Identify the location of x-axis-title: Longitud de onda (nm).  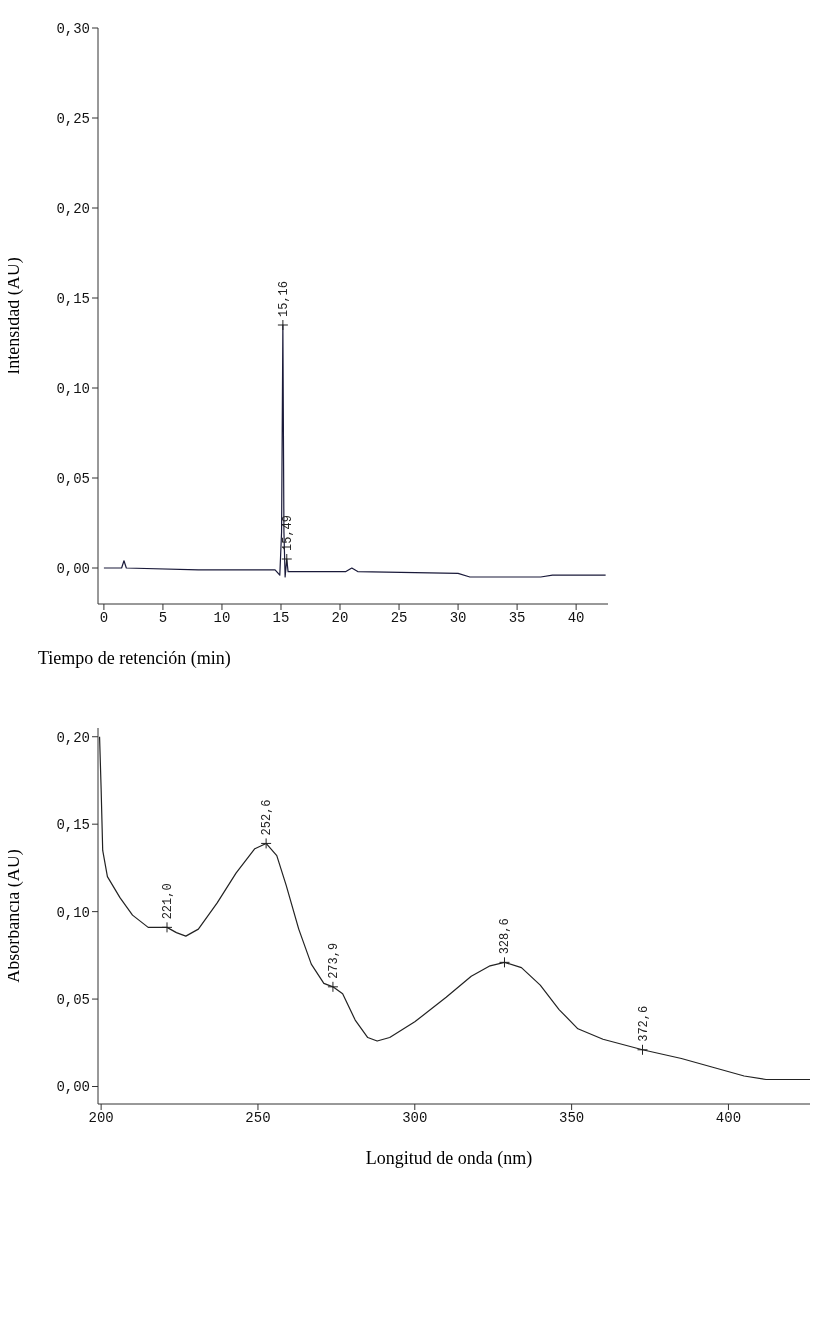
(449, 1158).